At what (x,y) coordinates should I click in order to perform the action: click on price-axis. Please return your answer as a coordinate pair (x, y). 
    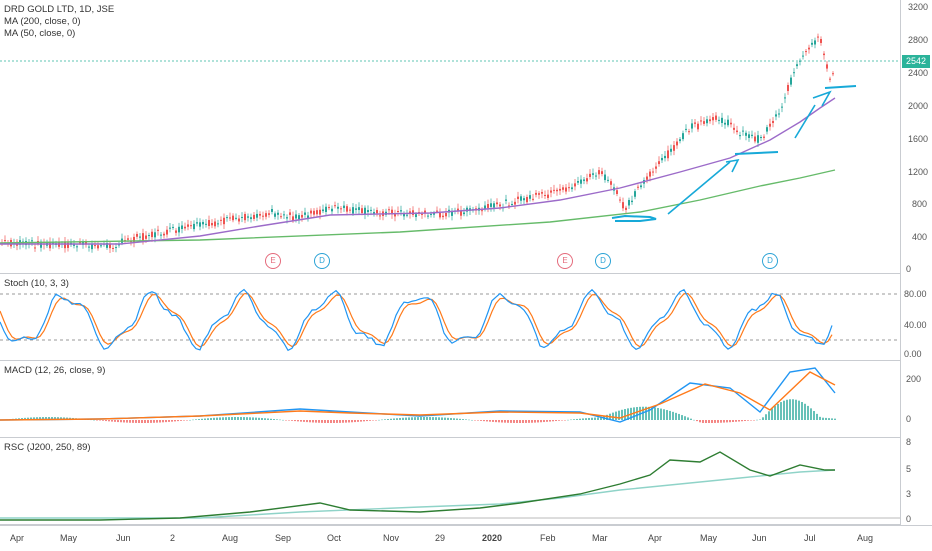
    Looking at the image, I should click on (916, 137).